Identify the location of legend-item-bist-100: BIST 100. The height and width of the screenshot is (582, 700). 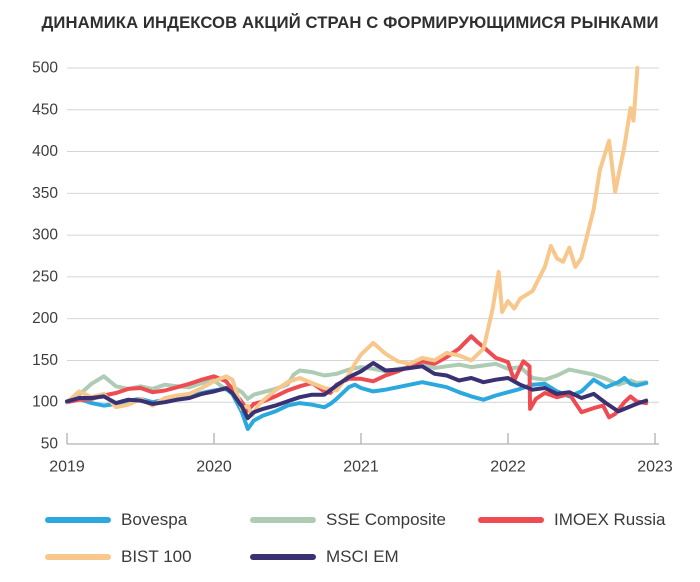
(118, 557).